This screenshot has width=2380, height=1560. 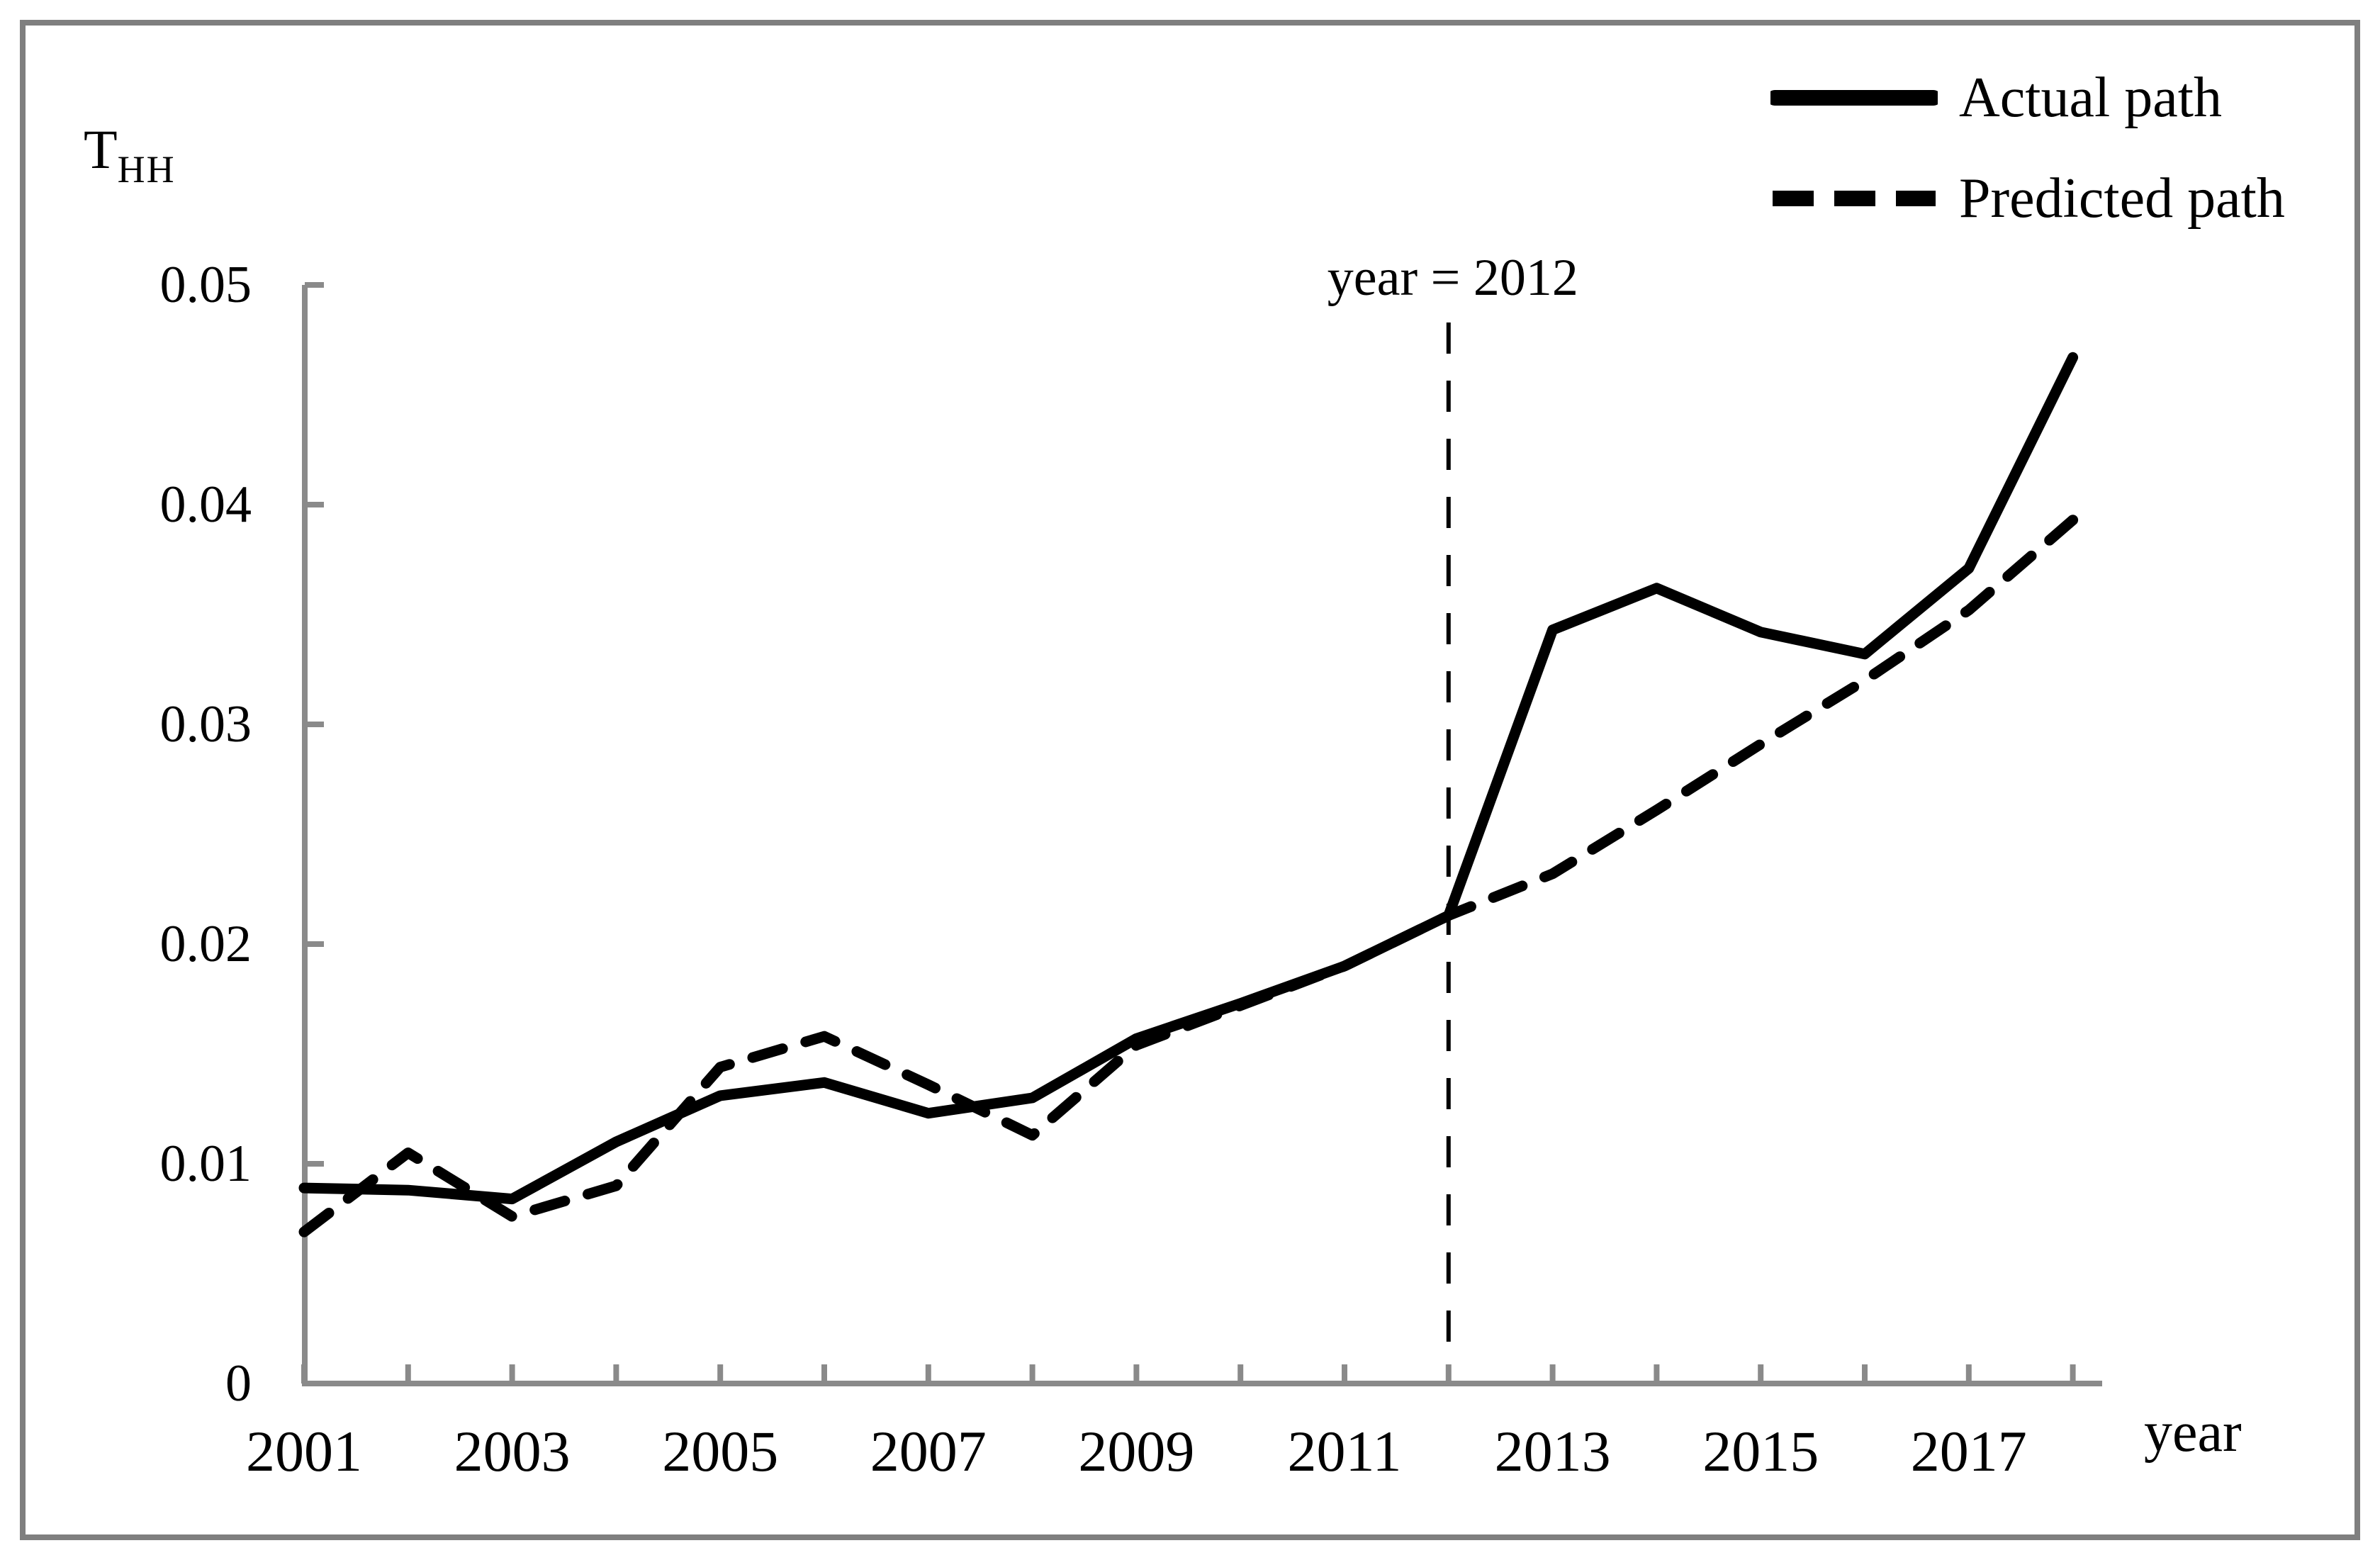 What do you see at coordinates (2122, 198) in the screenshot?
I see `legend-label-predicted: Predicted path` at bounding box center [2122, 198].